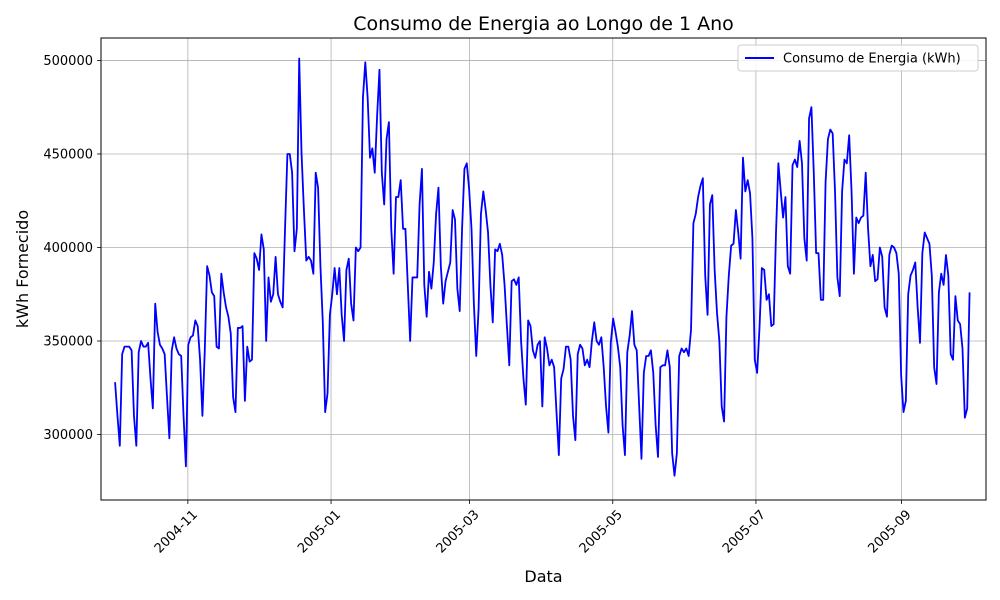 The height and width of the screenshot is (600, 1000). I want to click on legend: Consumo de Energia (kWh), so click(858, 58).